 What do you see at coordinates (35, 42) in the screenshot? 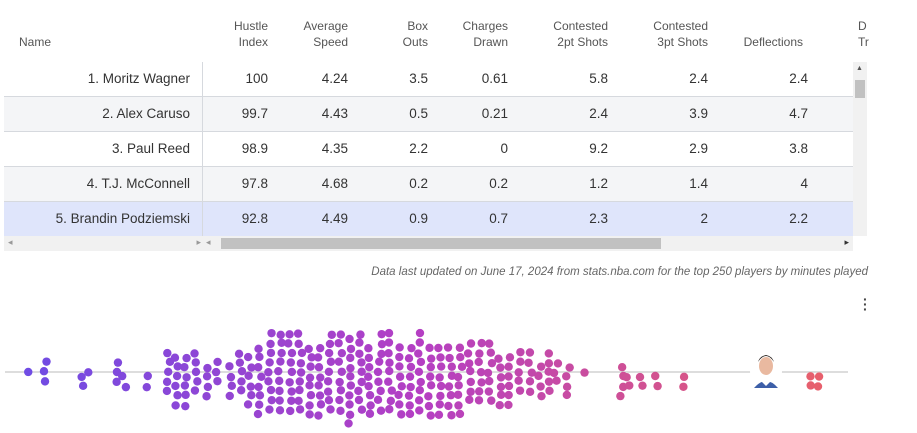
I see `header-name: Name` at bounding box center [35, 42].